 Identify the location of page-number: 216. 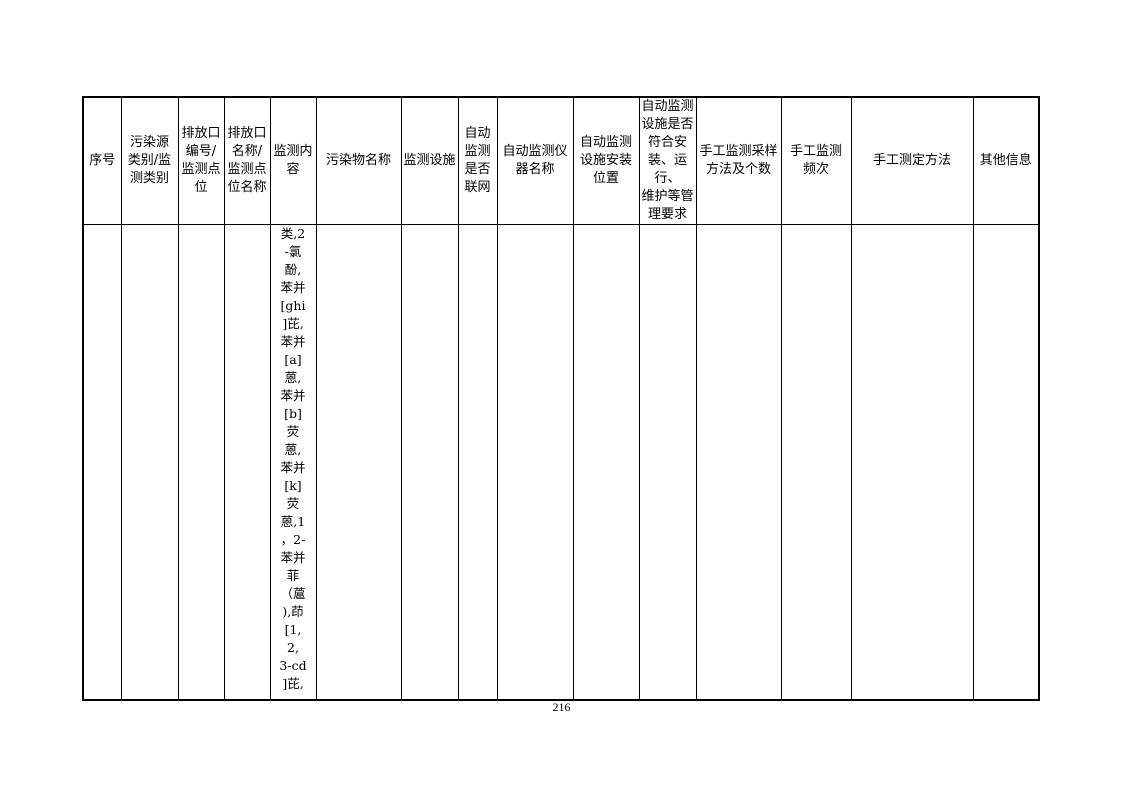
(561, 707).